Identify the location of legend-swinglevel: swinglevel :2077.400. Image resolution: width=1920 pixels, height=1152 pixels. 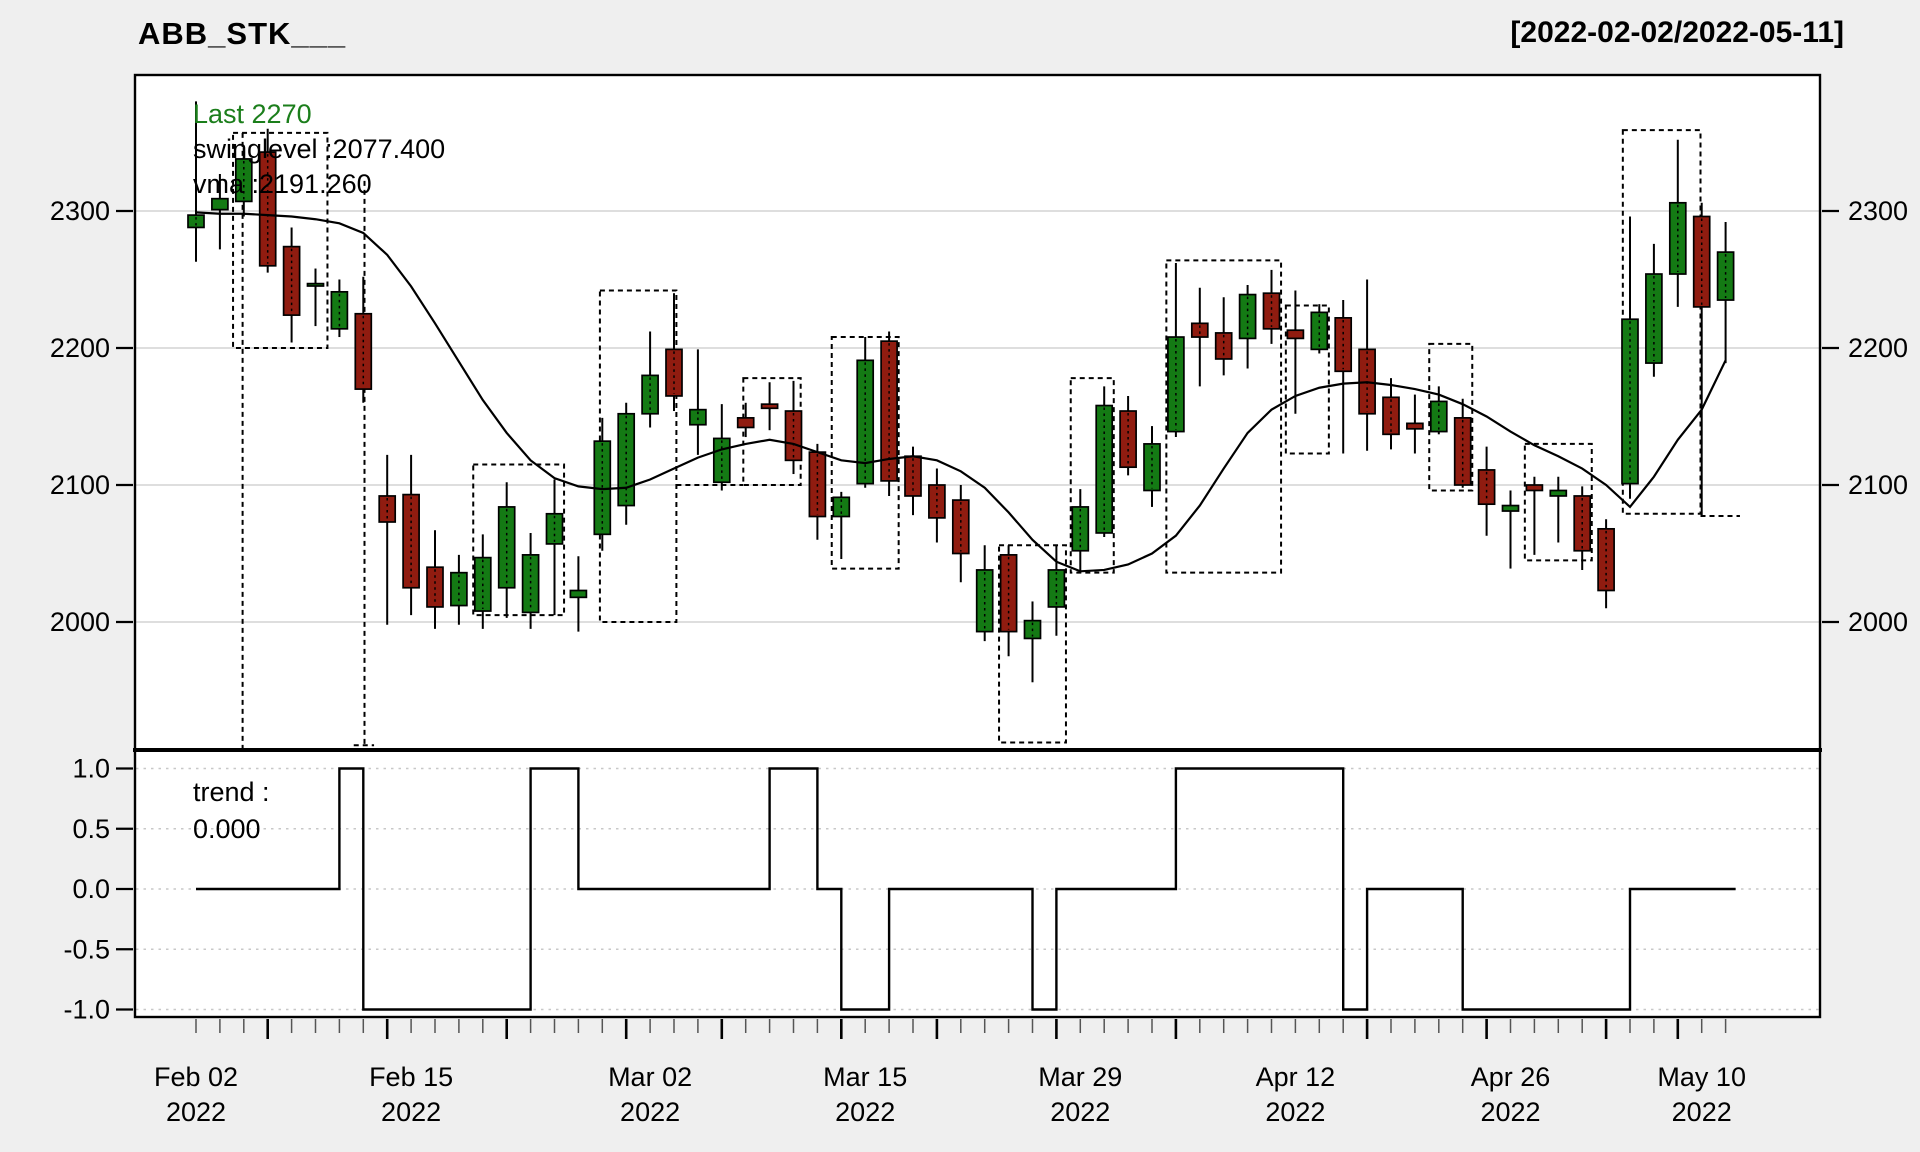
(319, 149).